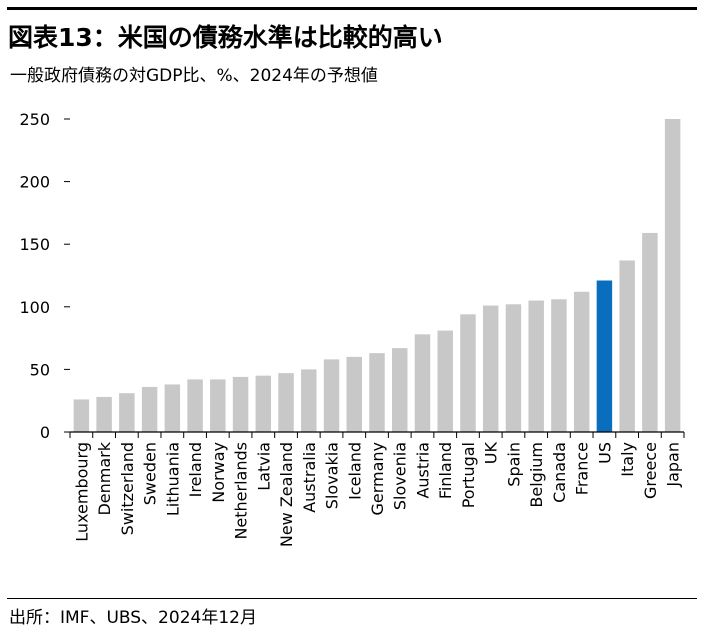 Image resolution: width=710 pixels, height=644 pixels. I want to click on x-tick-label: Ireland, so click(195, 469).